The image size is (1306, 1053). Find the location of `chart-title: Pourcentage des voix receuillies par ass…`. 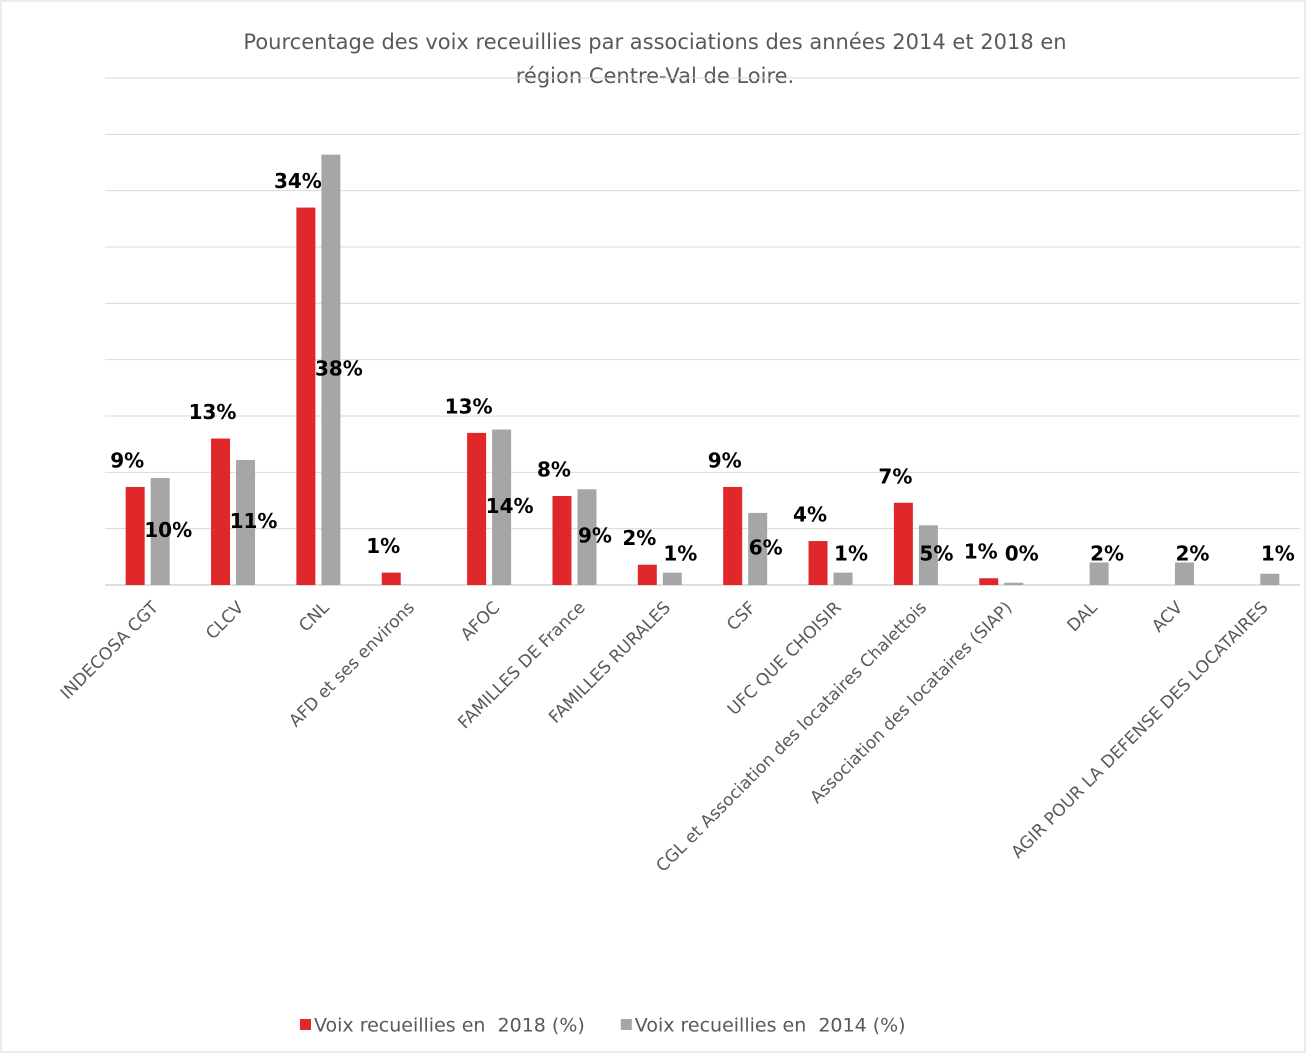

chart-title: Pourcentage des voix receuillies par ass… is located at coordinates (654, 42).